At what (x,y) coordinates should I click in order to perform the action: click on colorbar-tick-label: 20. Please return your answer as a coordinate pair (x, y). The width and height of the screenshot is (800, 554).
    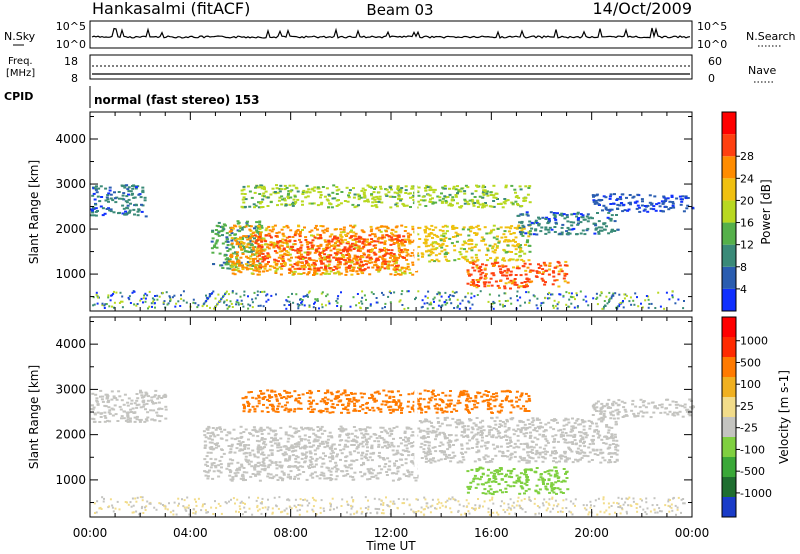
    Looking at the image, I should click on (747, 200).